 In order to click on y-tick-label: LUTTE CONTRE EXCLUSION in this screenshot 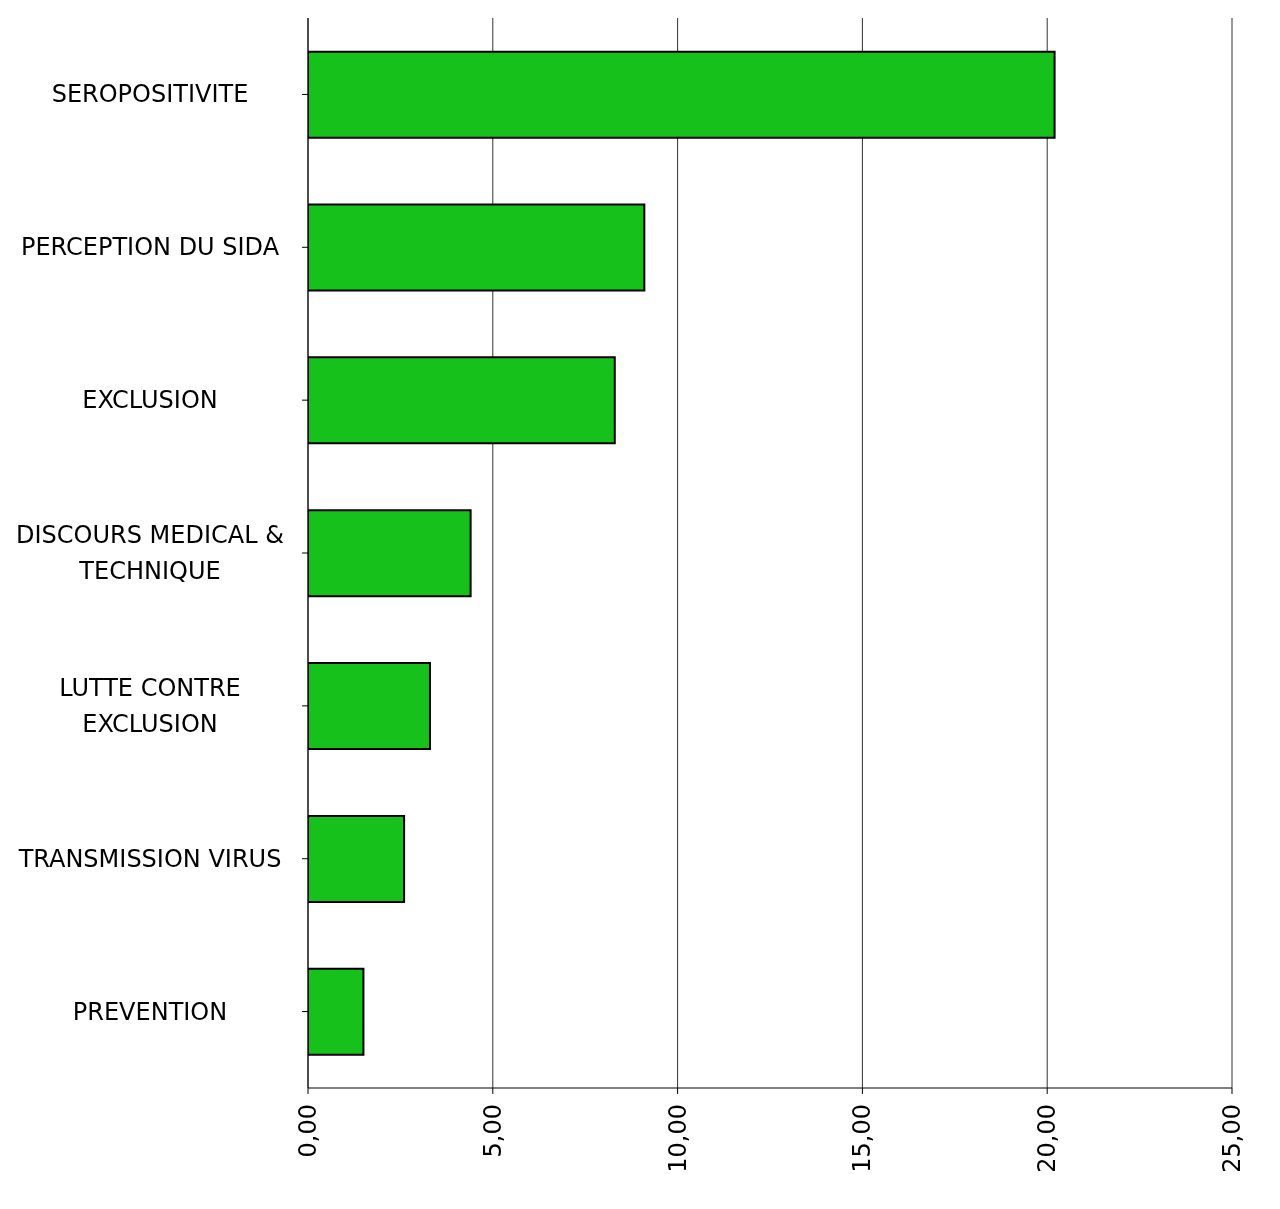, I will do `click(150, 705)`.